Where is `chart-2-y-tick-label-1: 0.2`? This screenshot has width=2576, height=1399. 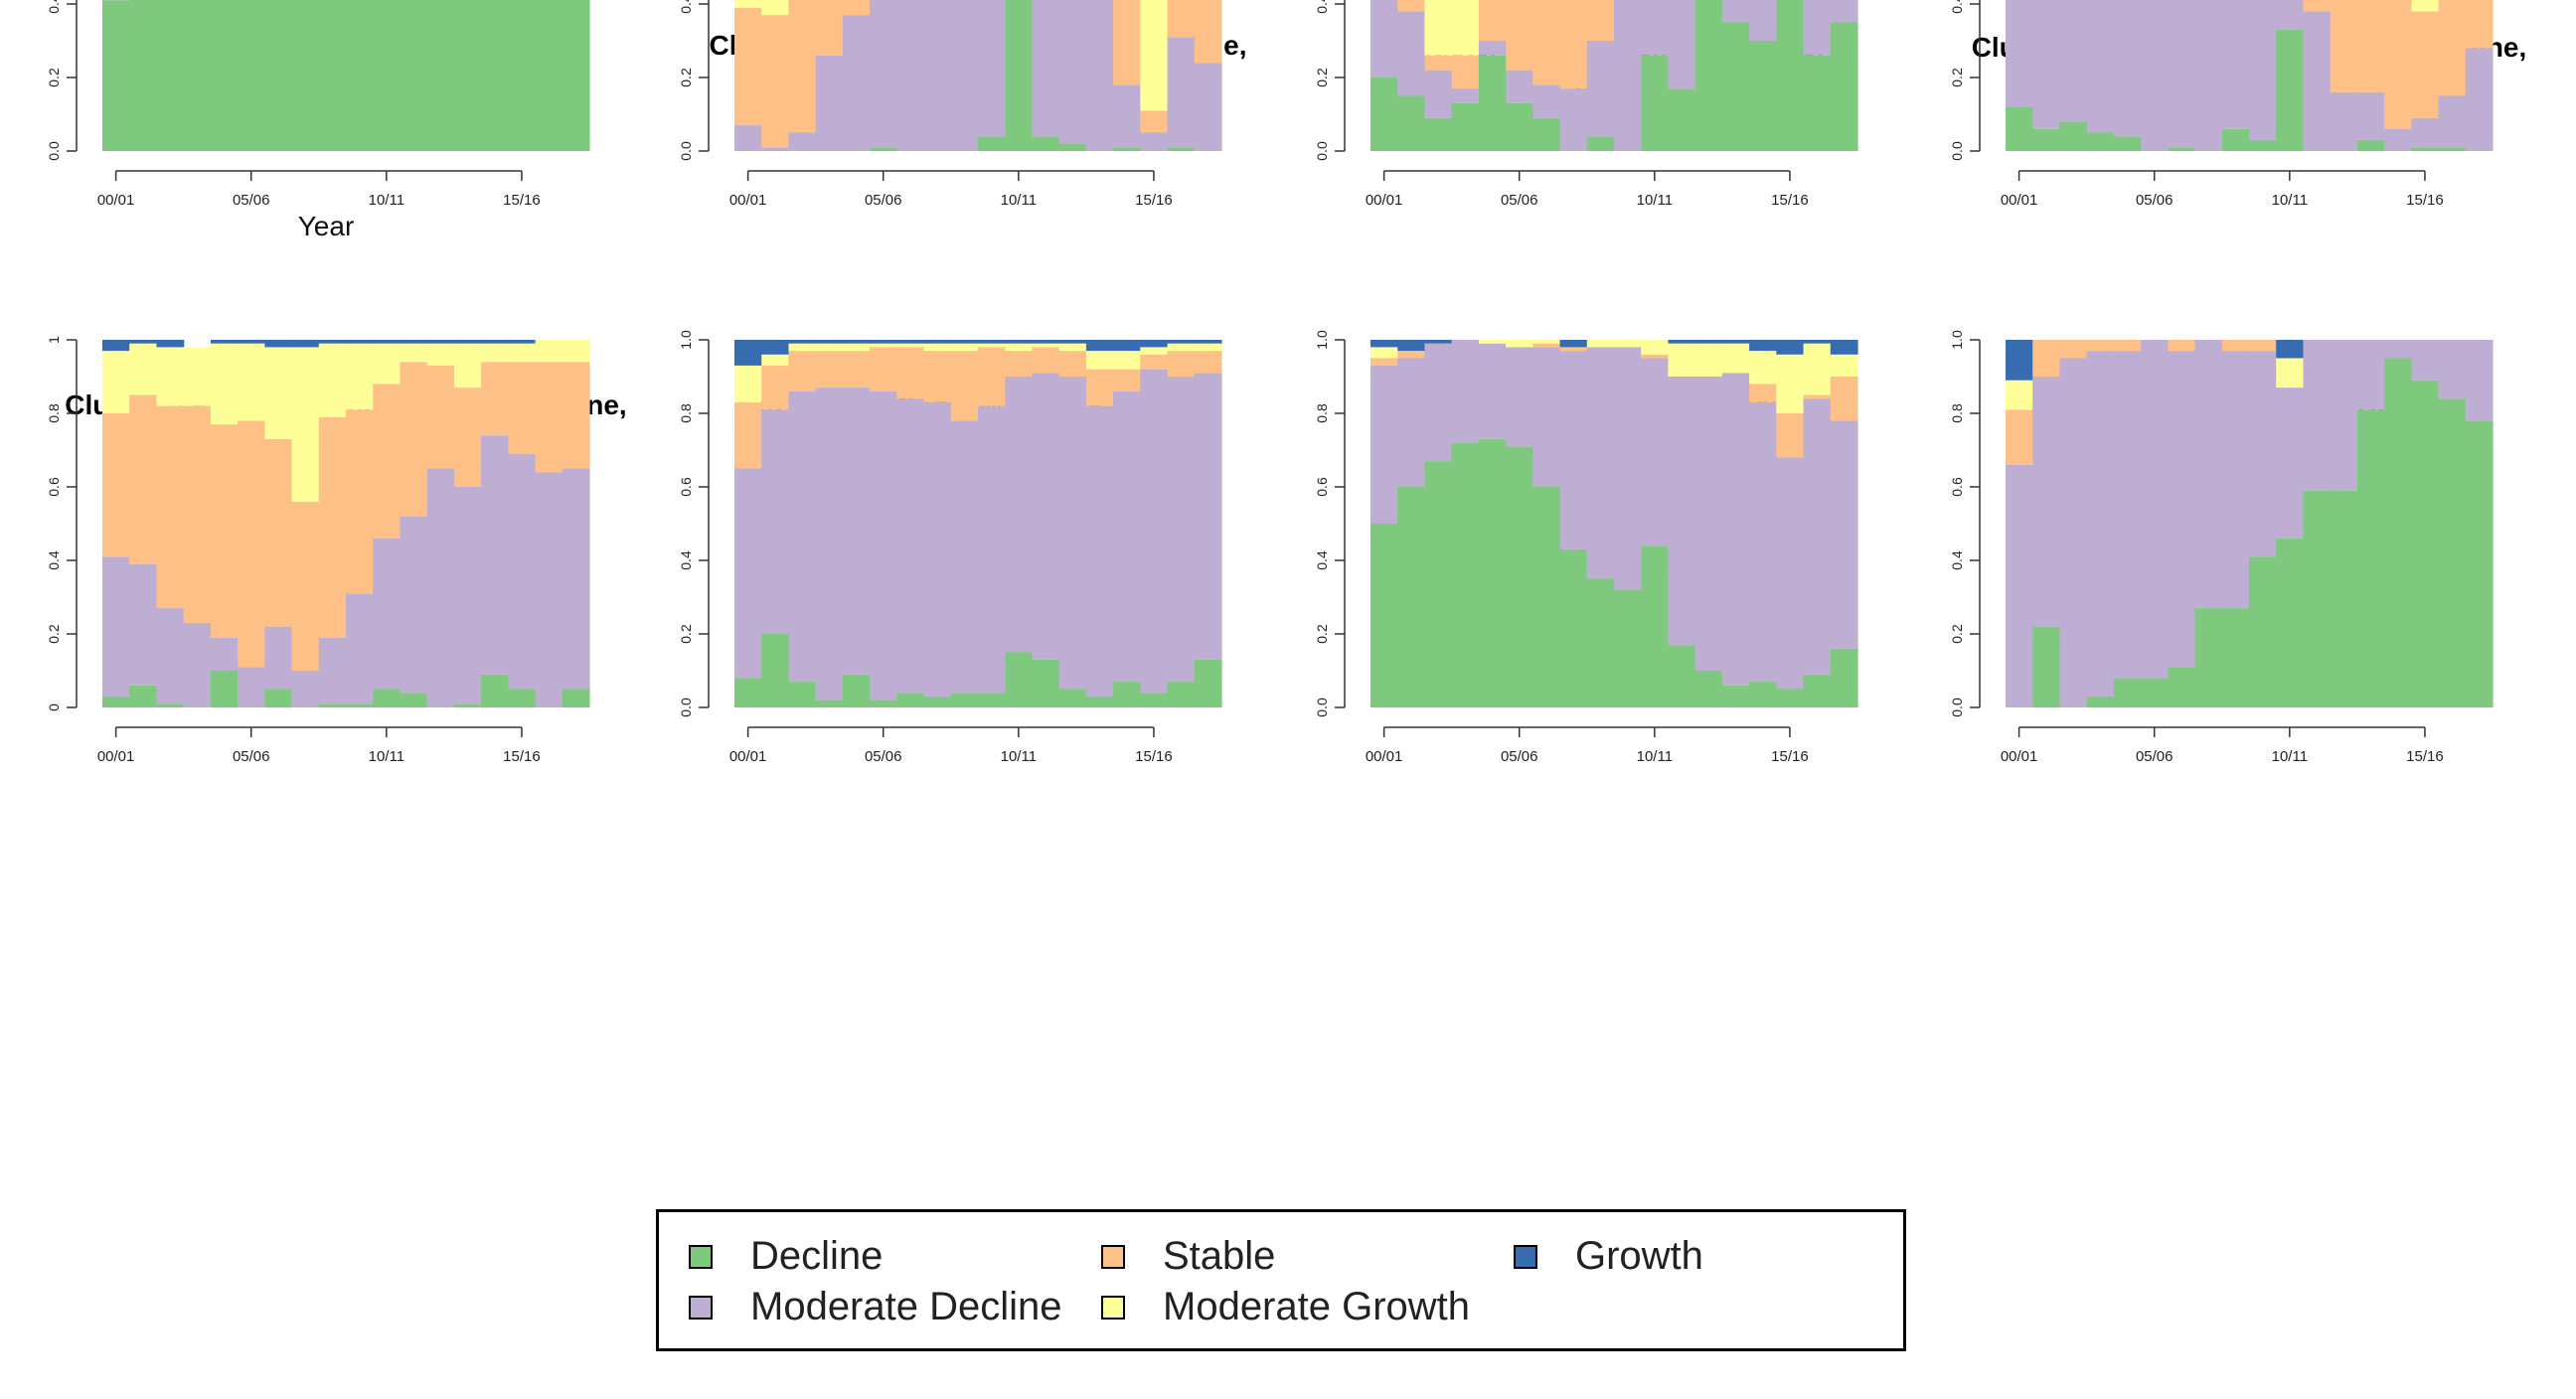 chart-2-y-tick-label-1: 0.2 is located at coordinates (686, 77).